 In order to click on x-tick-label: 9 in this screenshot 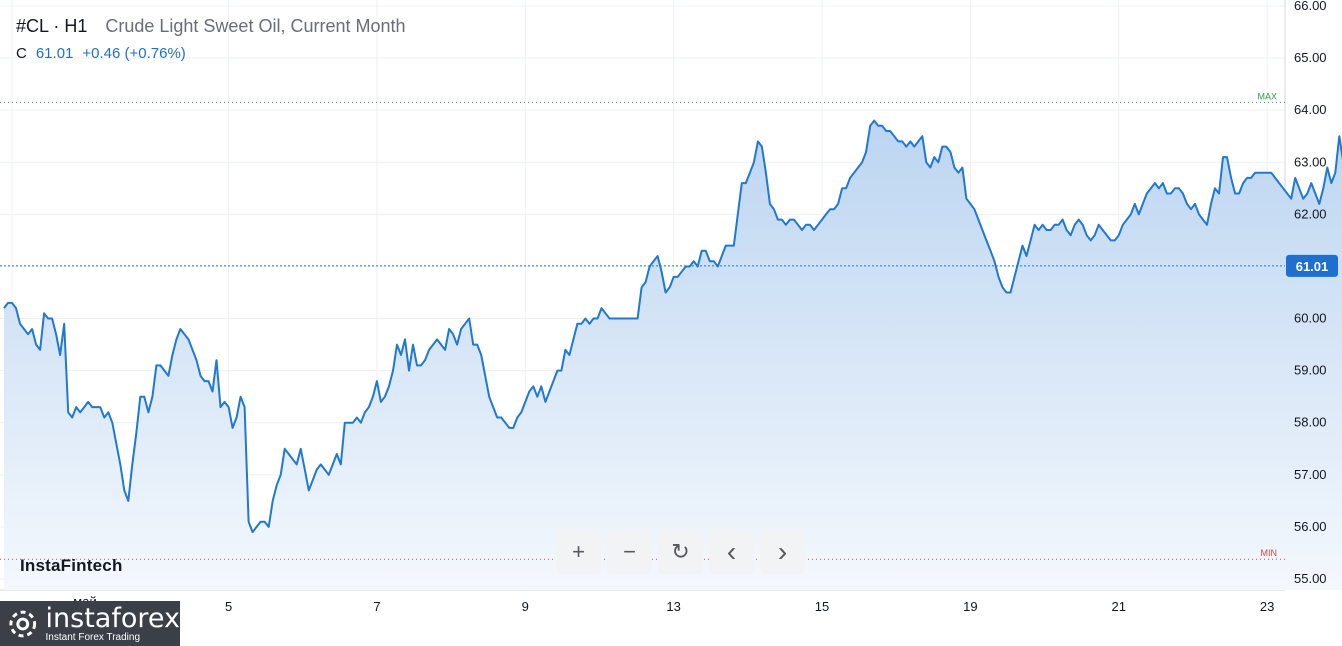, I will do `click(525, 606)`.